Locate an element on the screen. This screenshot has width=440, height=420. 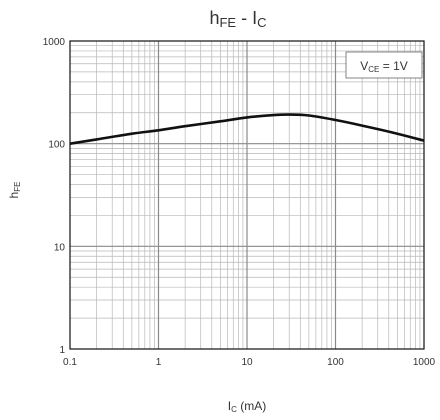
y-axis-label: hFE is located at coordinates (14, 190).